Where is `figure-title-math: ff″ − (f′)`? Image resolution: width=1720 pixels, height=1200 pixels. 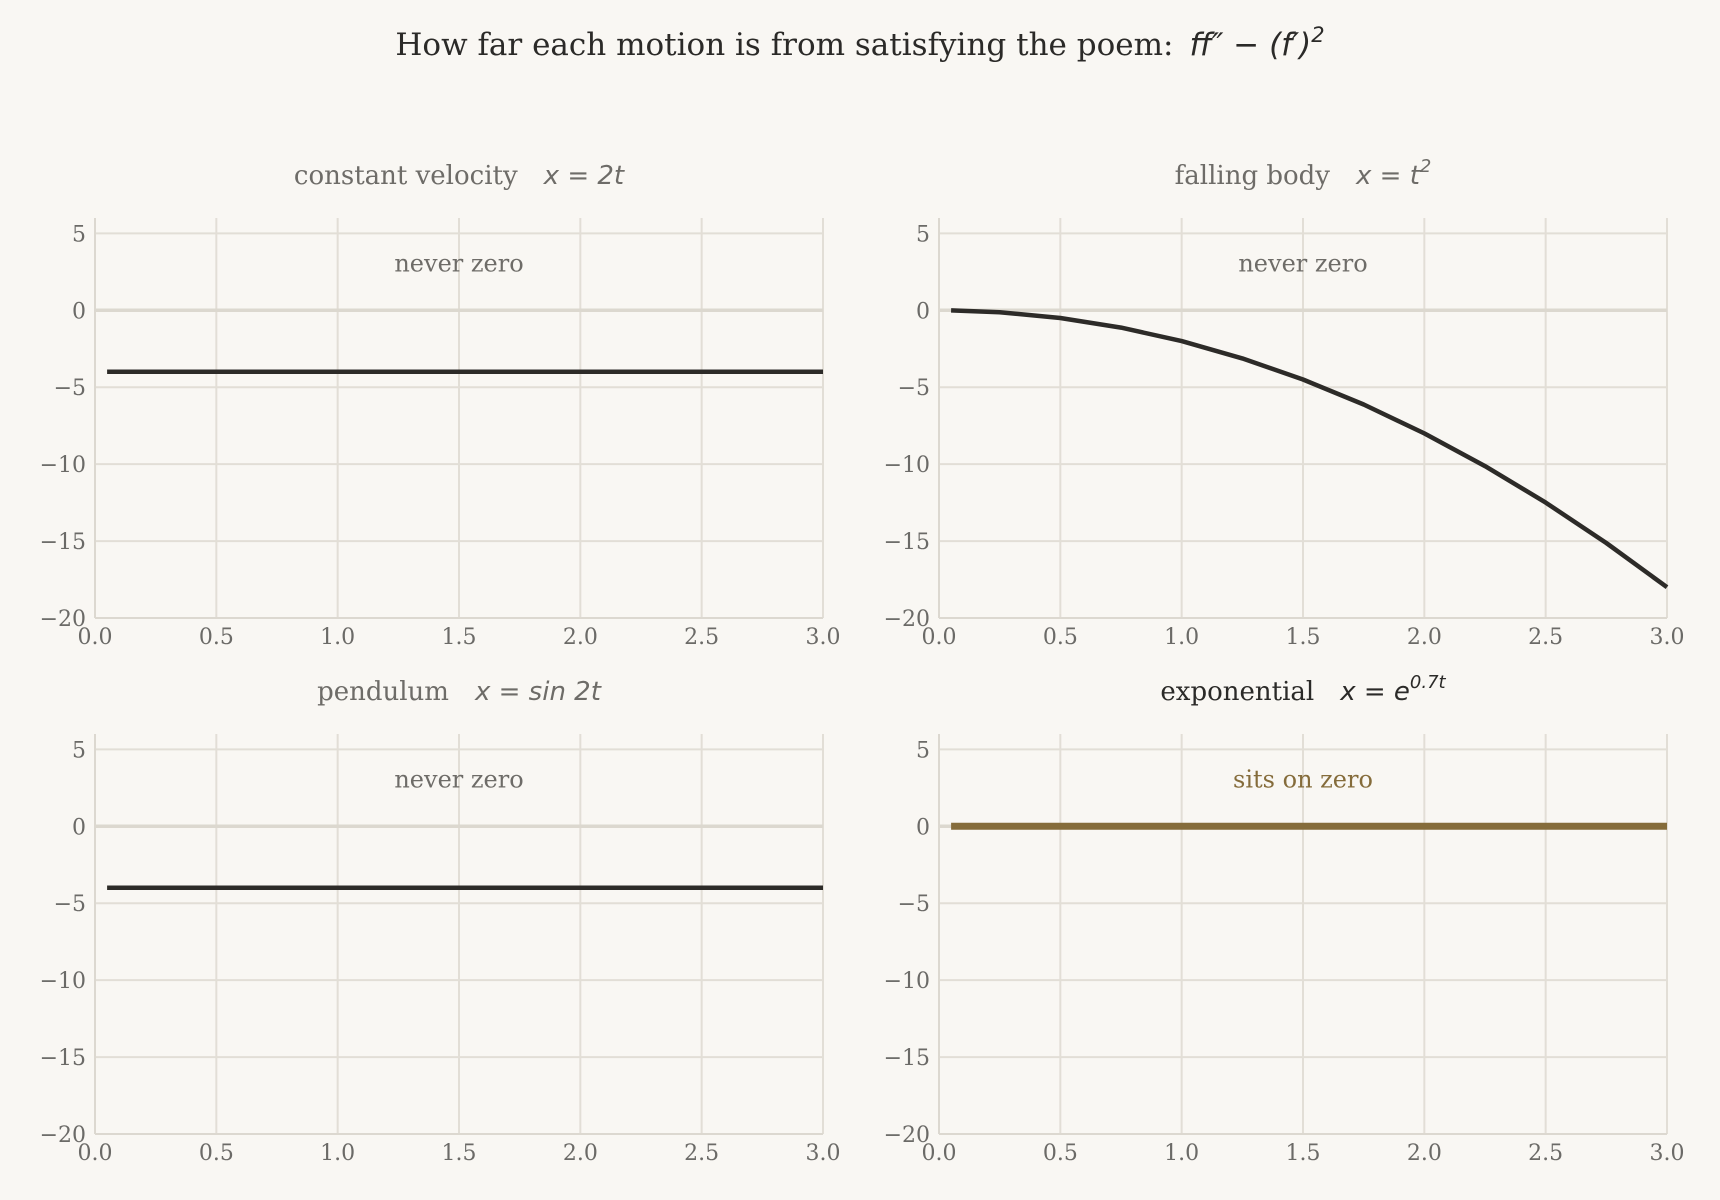 figure-title-math: ff″ − (f′) is located at coordinates (1250, 45).